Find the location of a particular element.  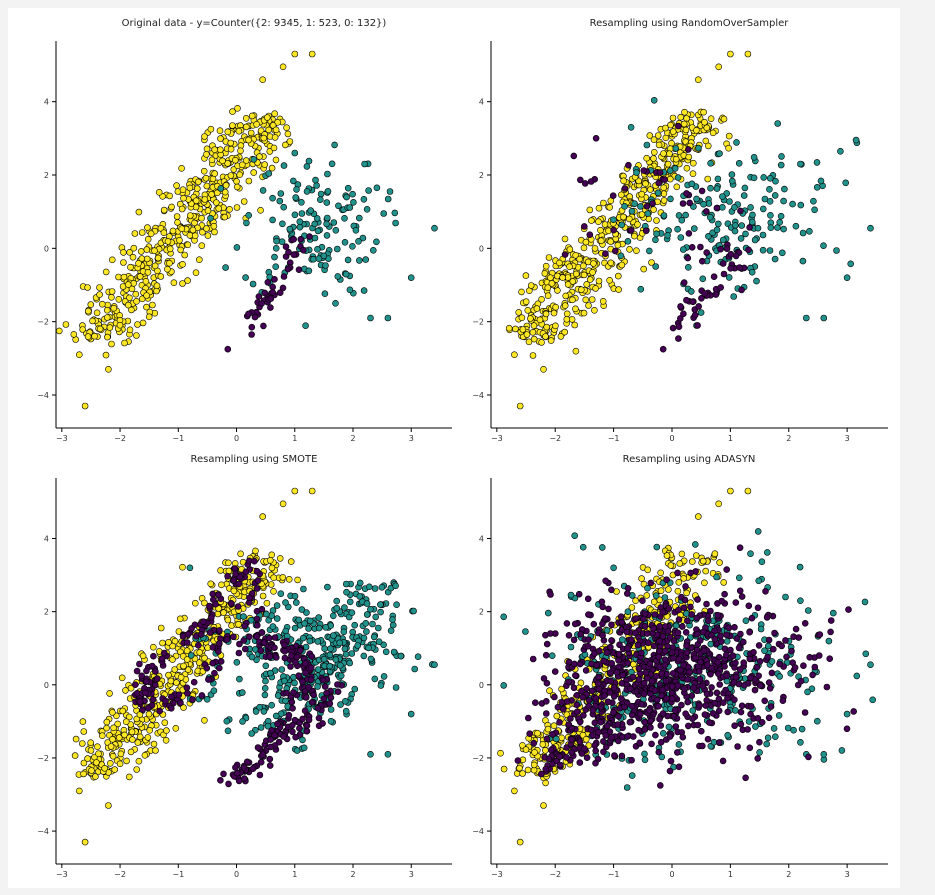

x-tick-label: 3 is located at coordinates (847, 874).